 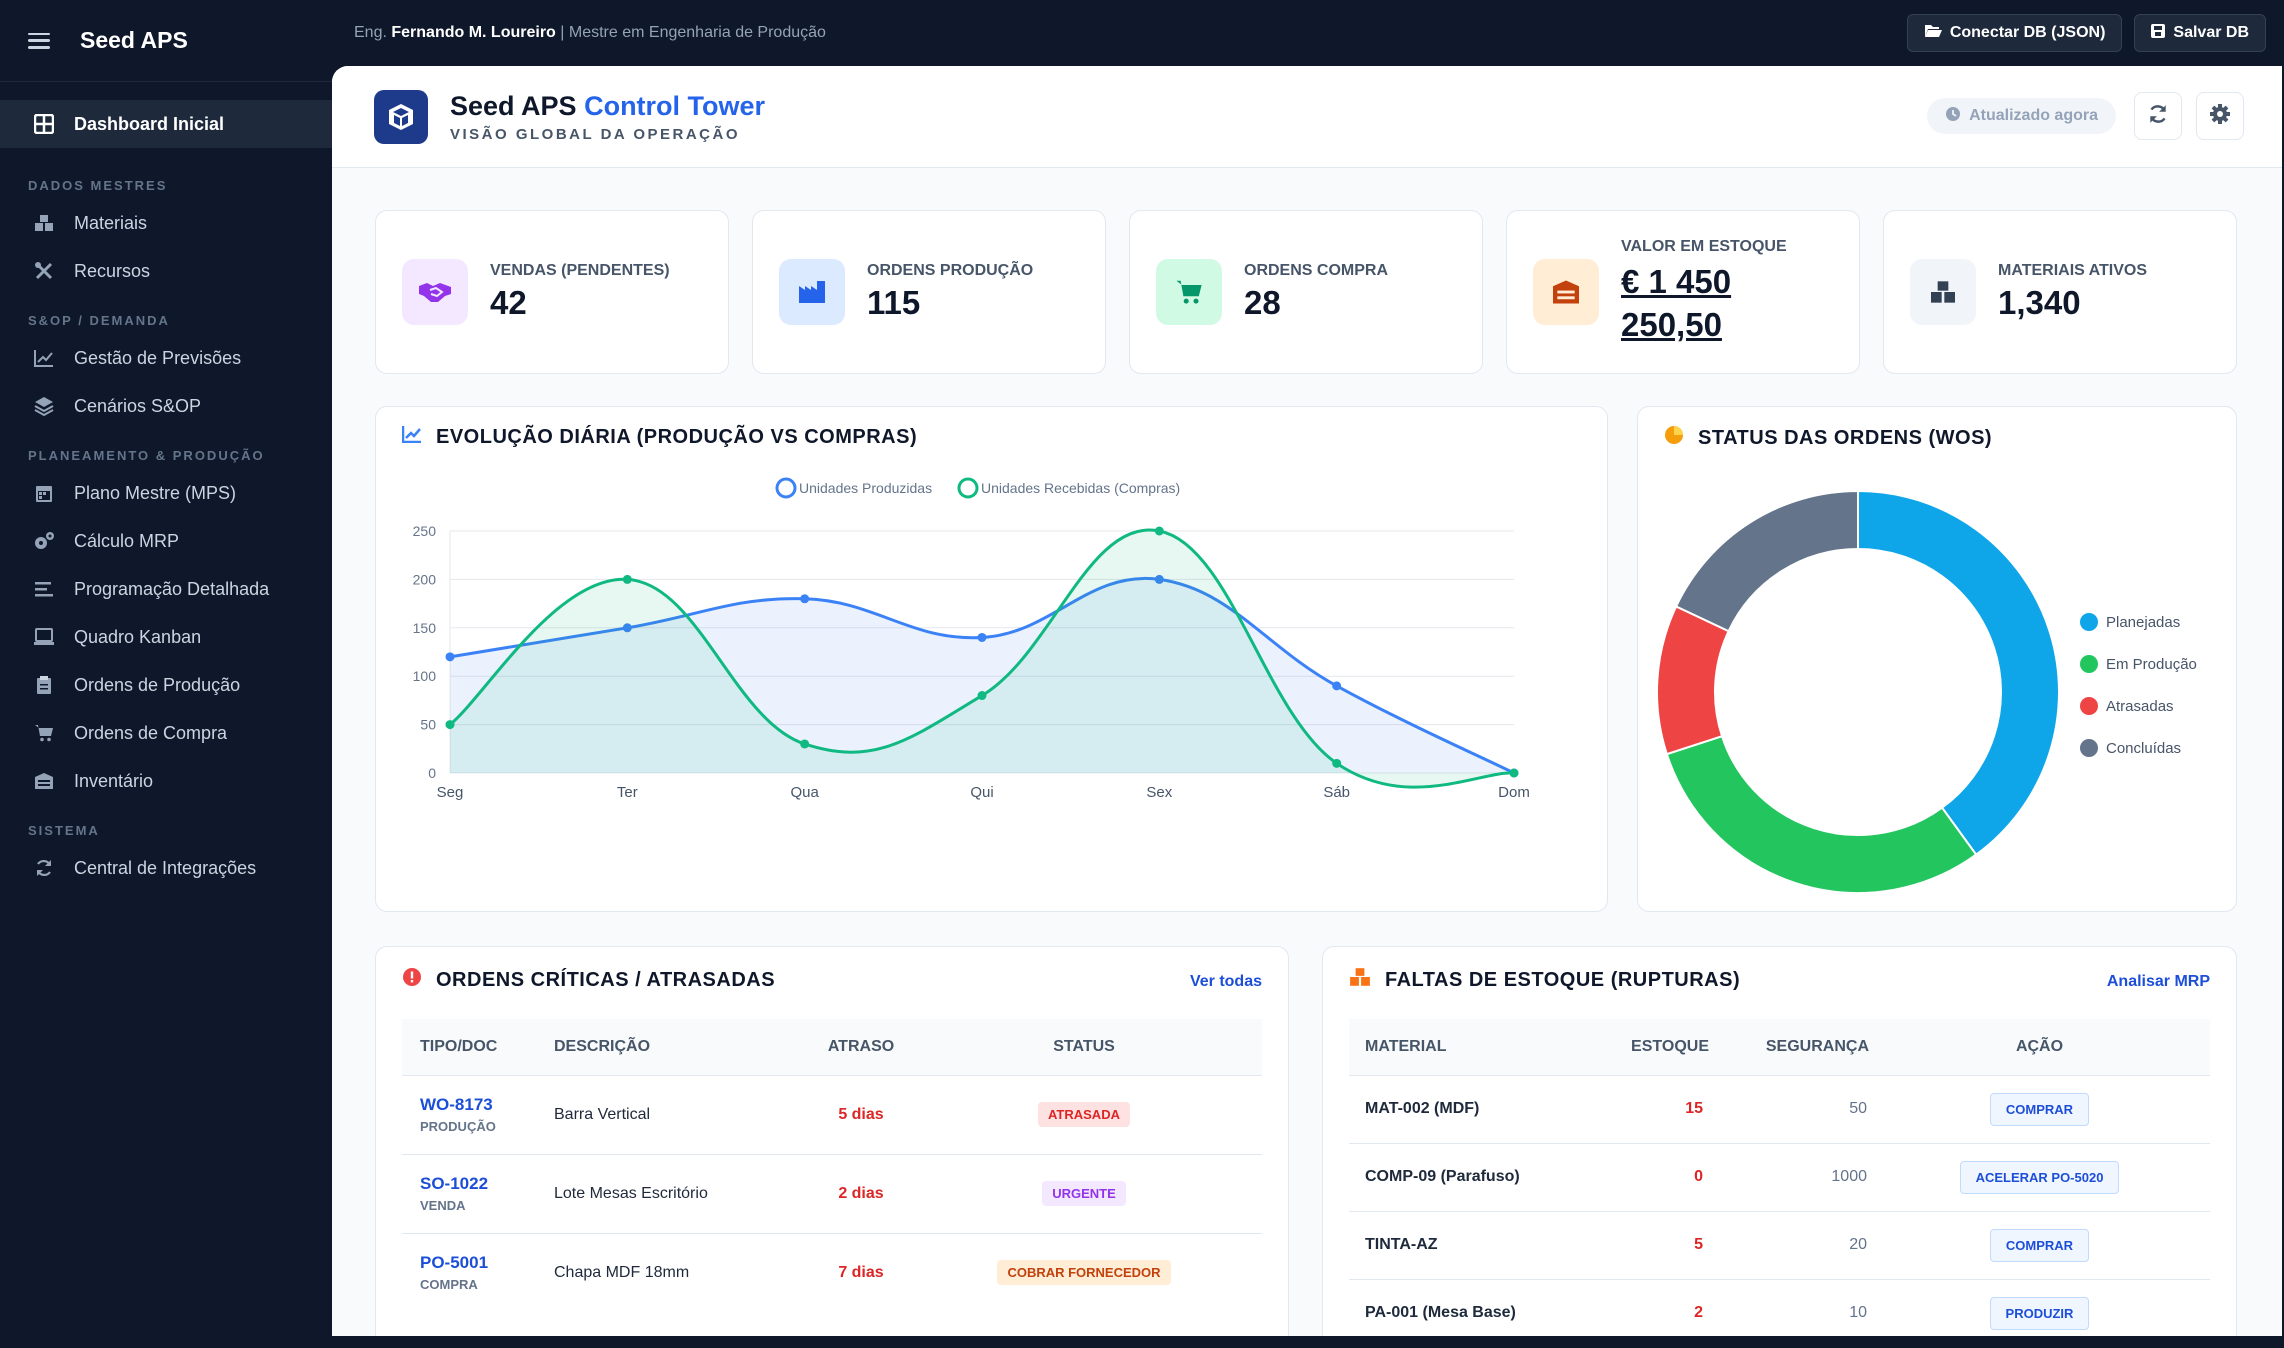 What do you see at coordinates (64, 830) in the screenshot?
I see `nav-section-title: SISTEMA` at bounding box center [64, 830].